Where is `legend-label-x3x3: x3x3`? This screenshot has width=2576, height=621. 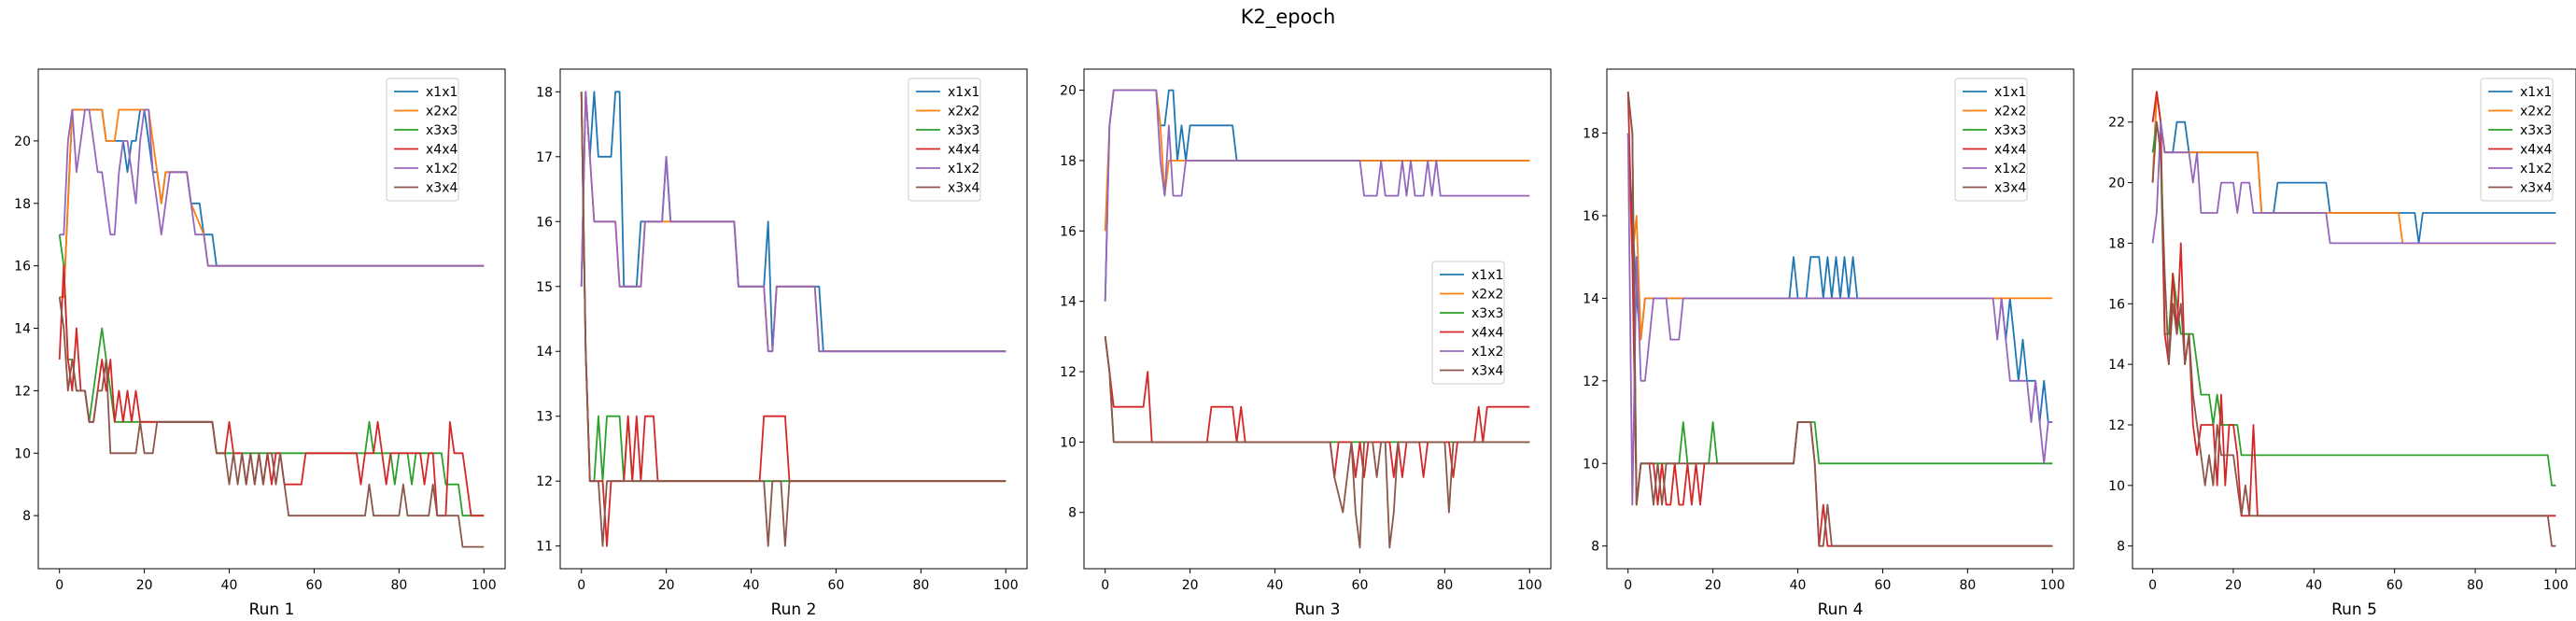
legend-label-x3x3: x3x3 is located at coordinates (2536, 131).